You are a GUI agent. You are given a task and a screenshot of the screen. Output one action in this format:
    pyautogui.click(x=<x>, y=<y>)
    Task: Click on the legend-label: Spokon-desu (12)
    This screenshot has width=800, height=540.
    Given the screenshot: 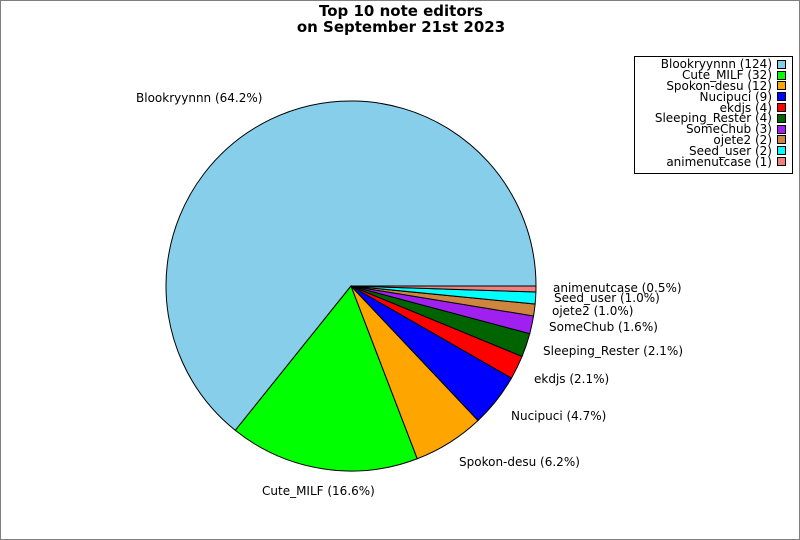 What is the action you would take?
    pyautogui.click(x=719, y=85)
    